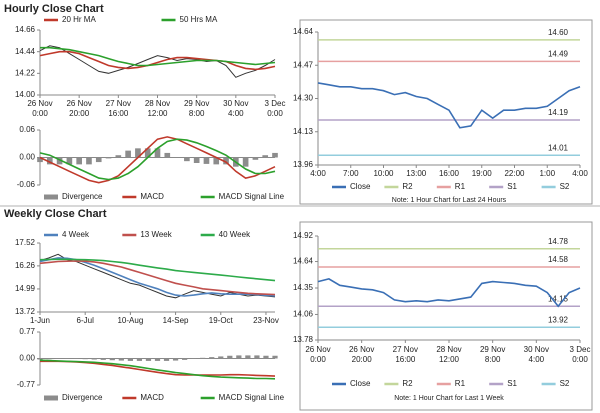 The width and height of the screenshot is (600, 413). What do you see at coordinates (303, 98) in the screenshot?
I see `y-tick-label: 14.30` at bounding box center [303, 98].